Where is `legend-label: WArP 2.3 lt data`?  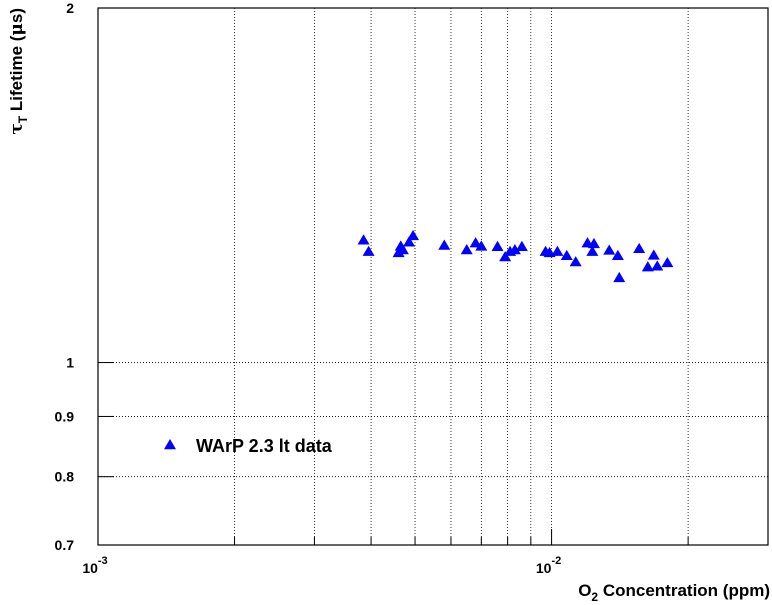
legend-label: WArP 2.3 lt data is located at coordinates (264, 446).